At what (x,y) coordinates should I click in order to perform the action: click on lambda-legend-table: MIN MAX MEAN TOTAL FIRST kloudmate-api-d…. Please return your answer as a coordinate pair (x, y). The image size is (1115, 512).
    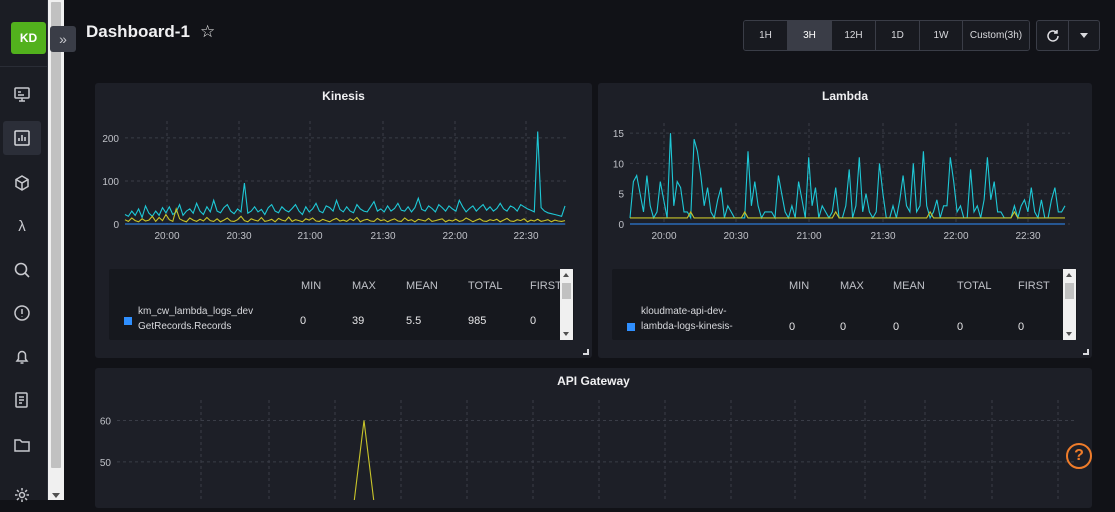
    Looking at the image, I should click on (844, 304).